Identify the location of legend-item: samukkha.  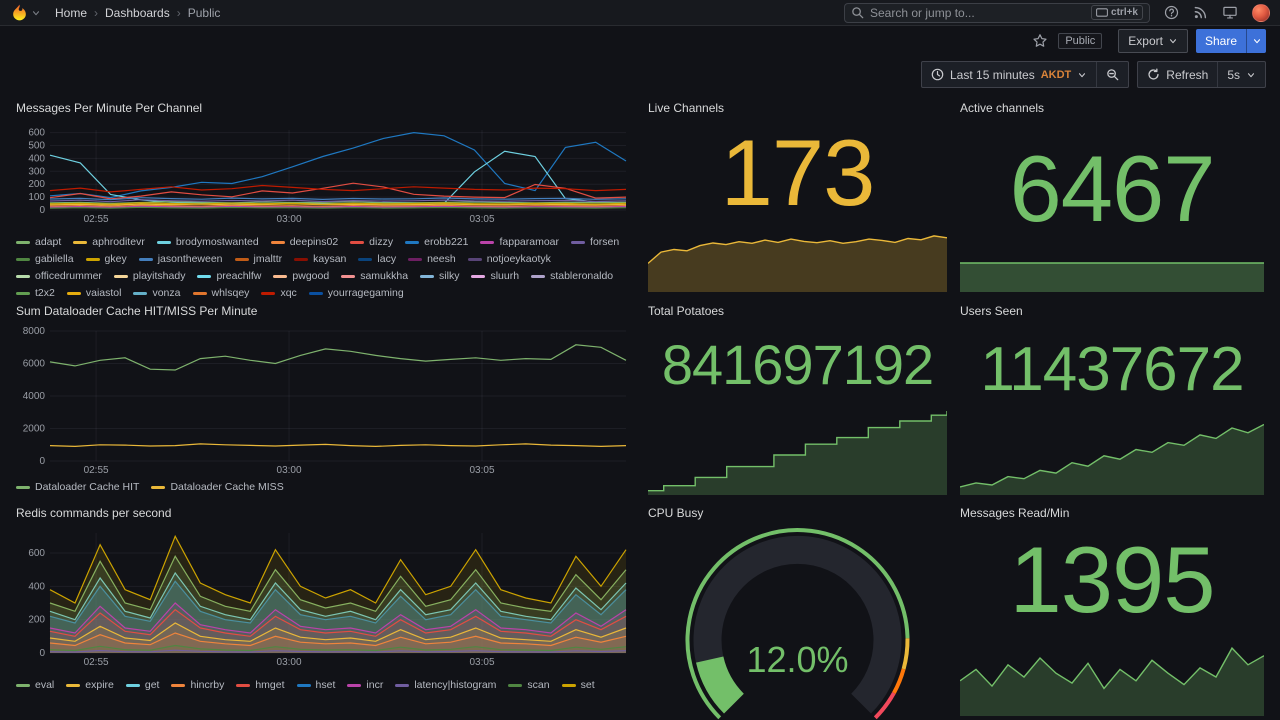
(374, 276).